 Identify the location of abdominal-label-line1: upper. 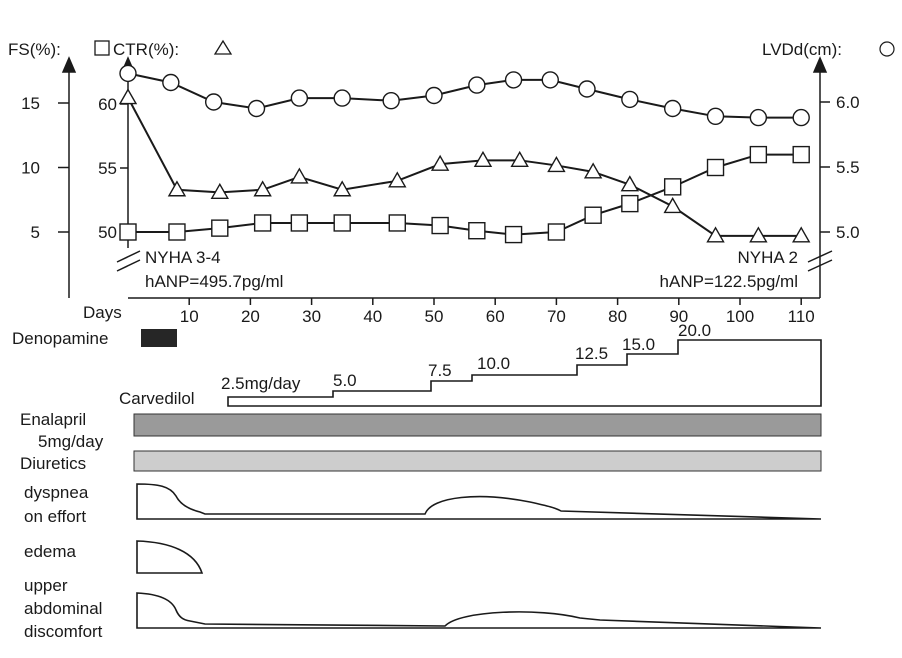
(46, 585).